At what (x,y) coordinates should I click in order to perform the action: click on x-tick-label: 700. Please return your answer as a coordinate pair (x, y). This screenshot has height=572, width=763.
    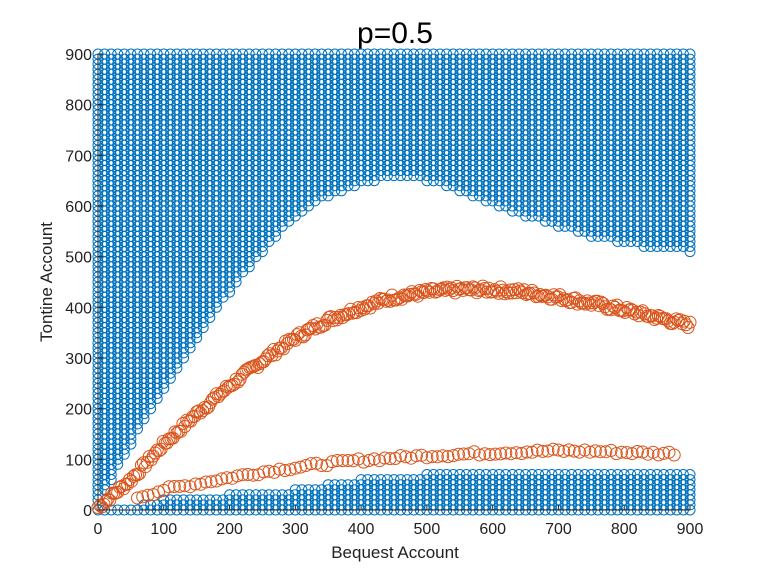
    Looking at the image, I should click on (558, 529).